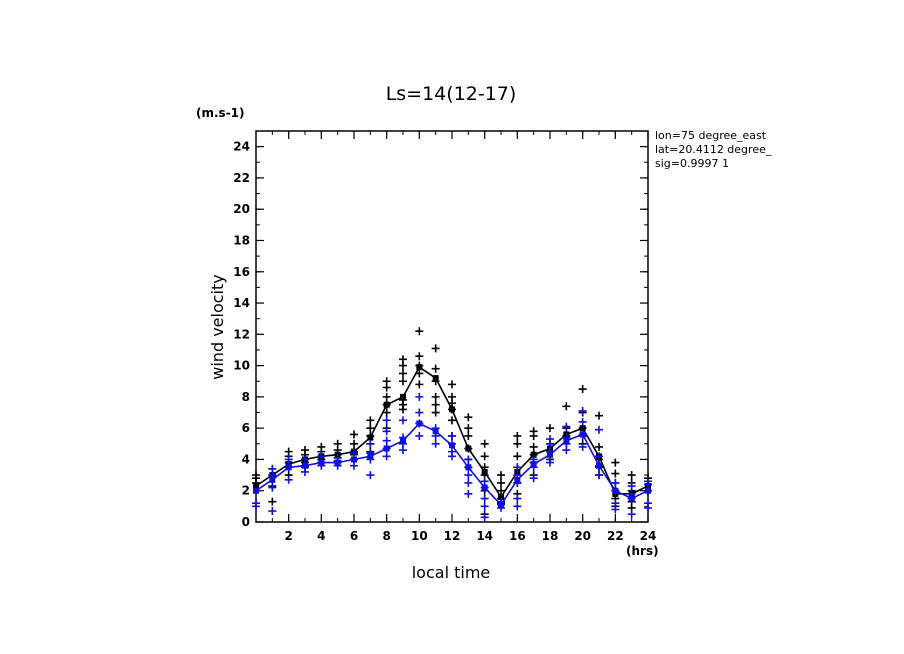 The image size is (904, 654). Describe the element at coordinates (241, 366) in the screenshot. I see `y-tick-label: 10` at that location.